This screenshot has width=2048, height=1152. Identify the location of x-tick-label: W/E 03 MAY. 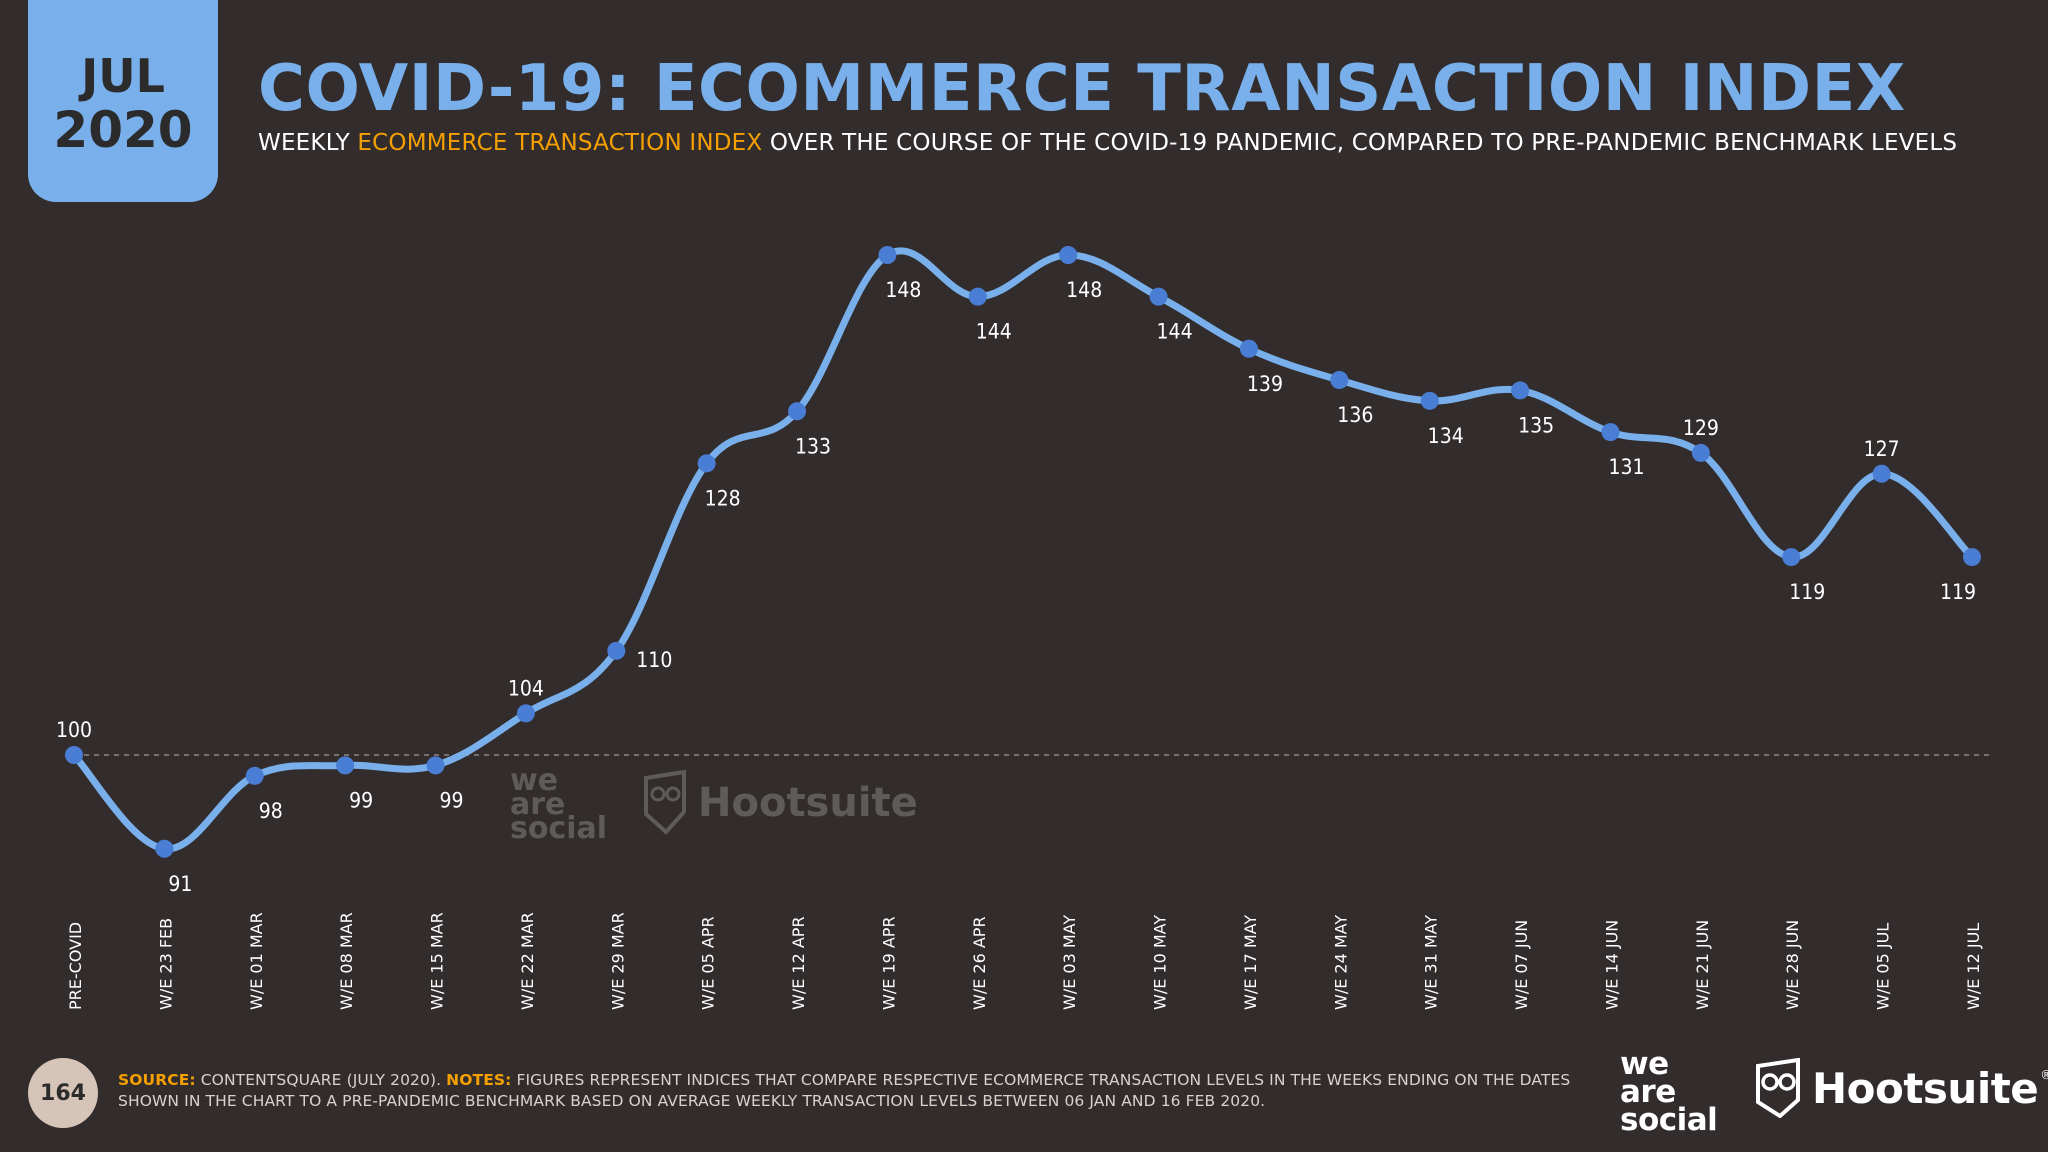
(1069, 962).